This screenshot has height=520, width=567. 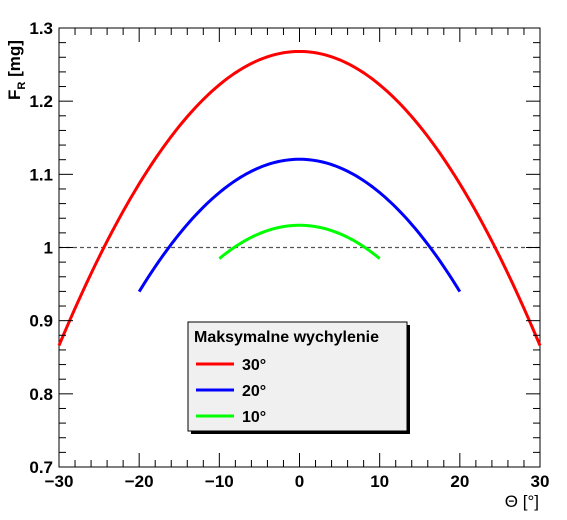 I want to click on legend-box, so click(x=297, y=376).